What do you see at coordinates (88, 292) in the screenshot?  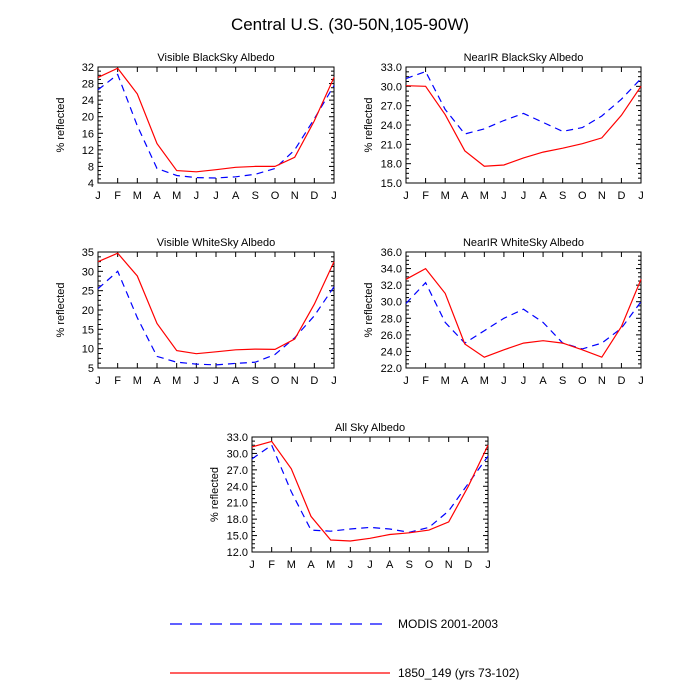 I see `y-tick-label: 25` at bounding box center [88, 292].